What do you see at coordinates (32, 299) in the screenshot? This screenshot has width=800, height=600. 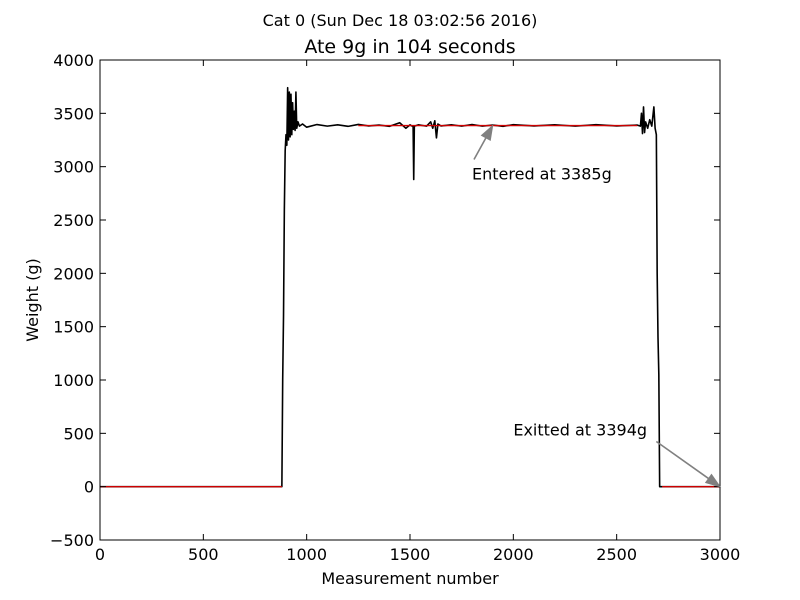 I see `y-axis-label: Weight (g)` at bounding box center [32, 299].